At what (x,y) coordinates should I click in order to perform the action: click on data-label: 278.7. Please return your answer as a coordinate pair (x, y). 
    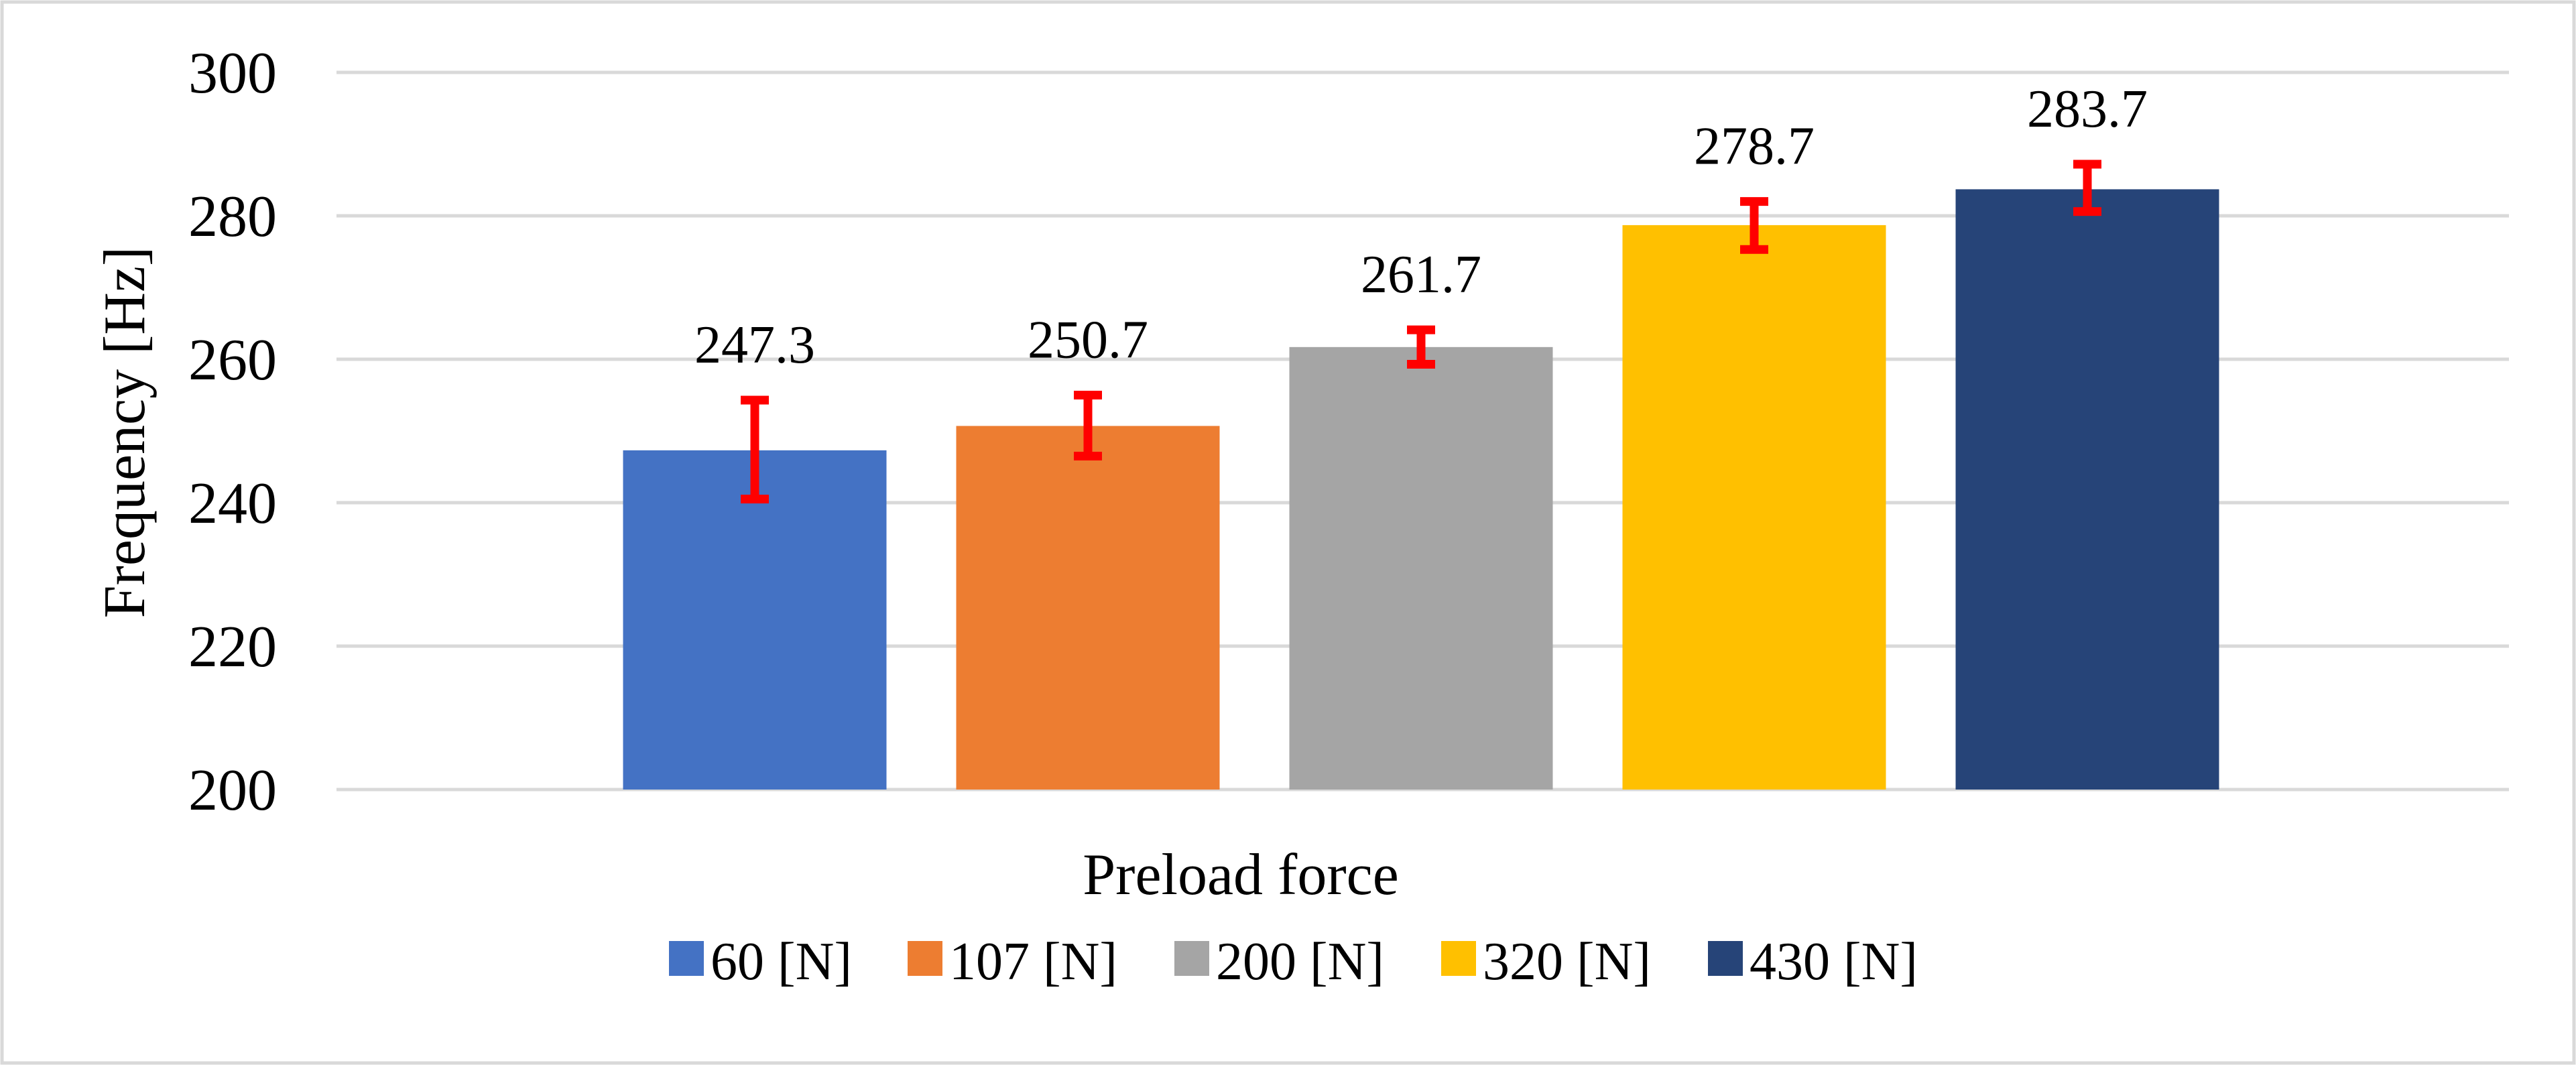
    Looking at the image, I should click on (1755, 146).